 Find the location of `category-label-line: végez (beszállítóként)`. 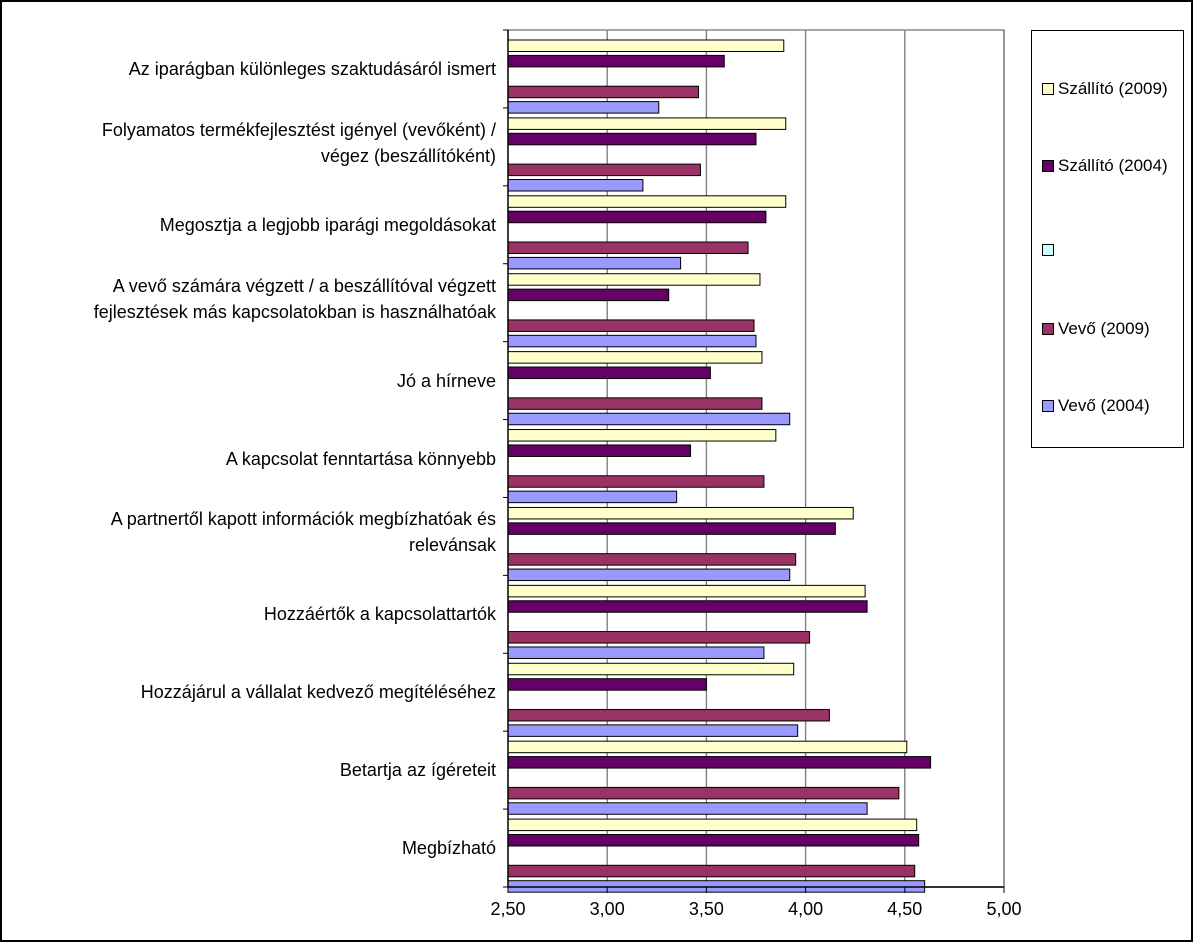

category-label-line: végez (beszállítóként) is located at coordinates (408, 155).